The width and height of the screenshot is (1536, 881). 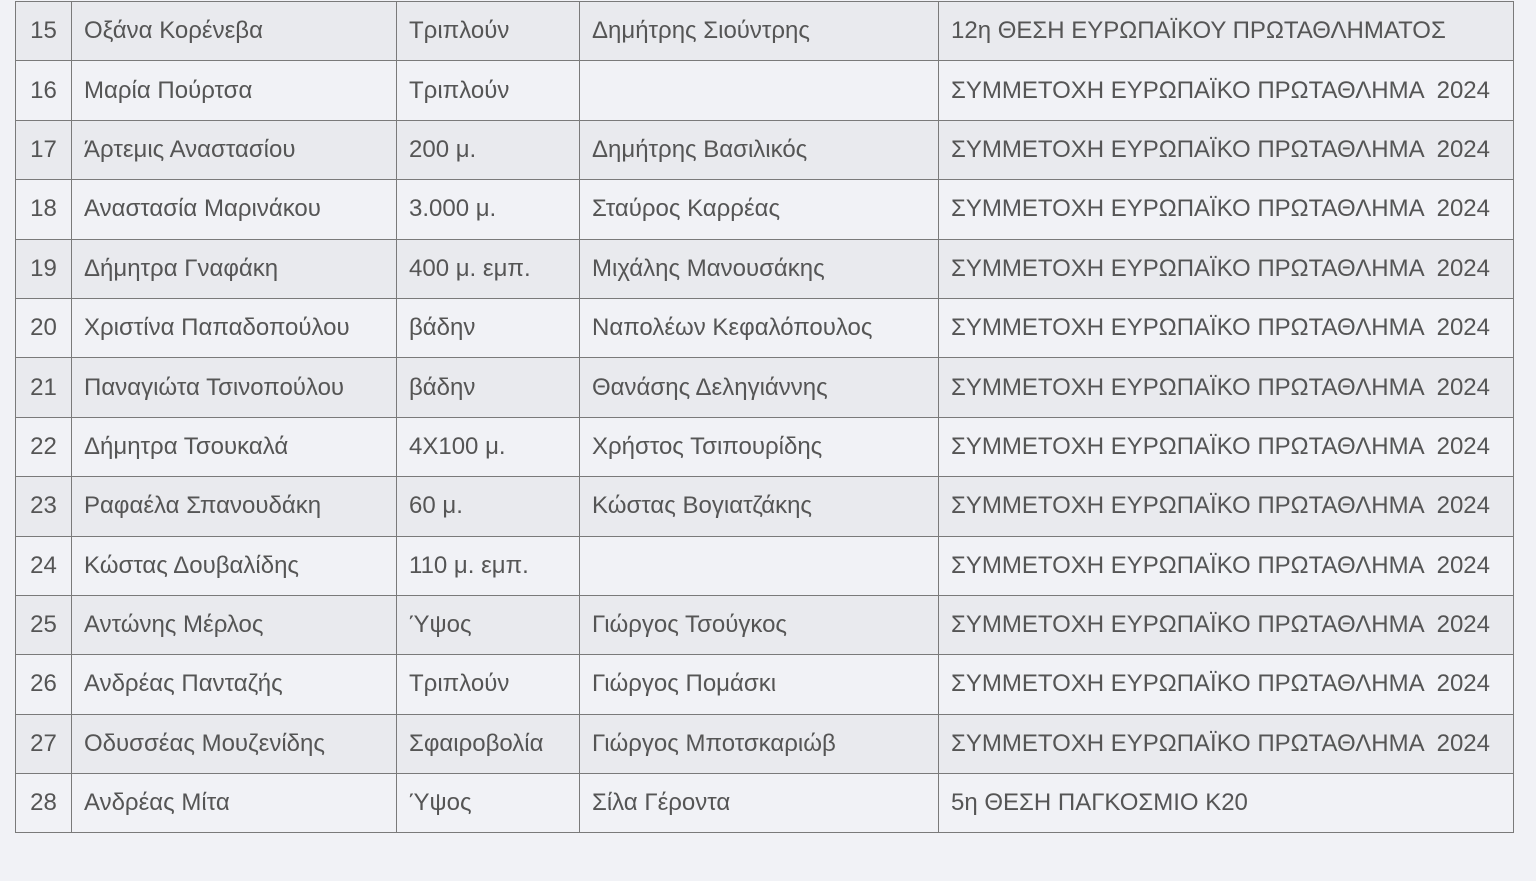 I want to click on cell-athlete-name: Οξάνα Κορένεβα, so click(x=234, y=31).